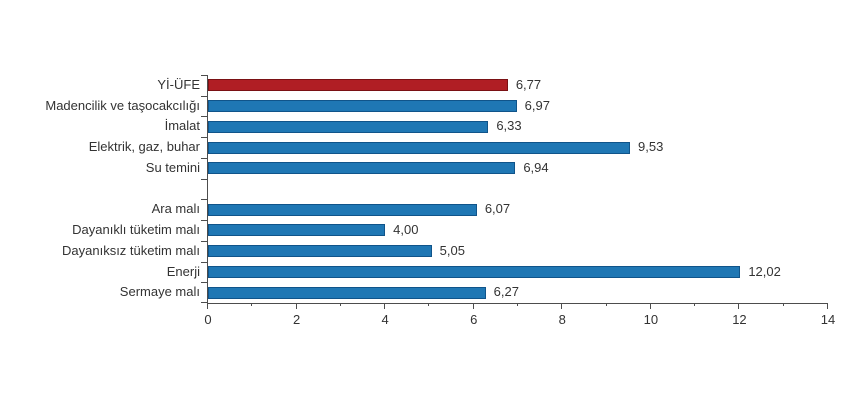  I want to click on bar-highlight, so click(358, 85).